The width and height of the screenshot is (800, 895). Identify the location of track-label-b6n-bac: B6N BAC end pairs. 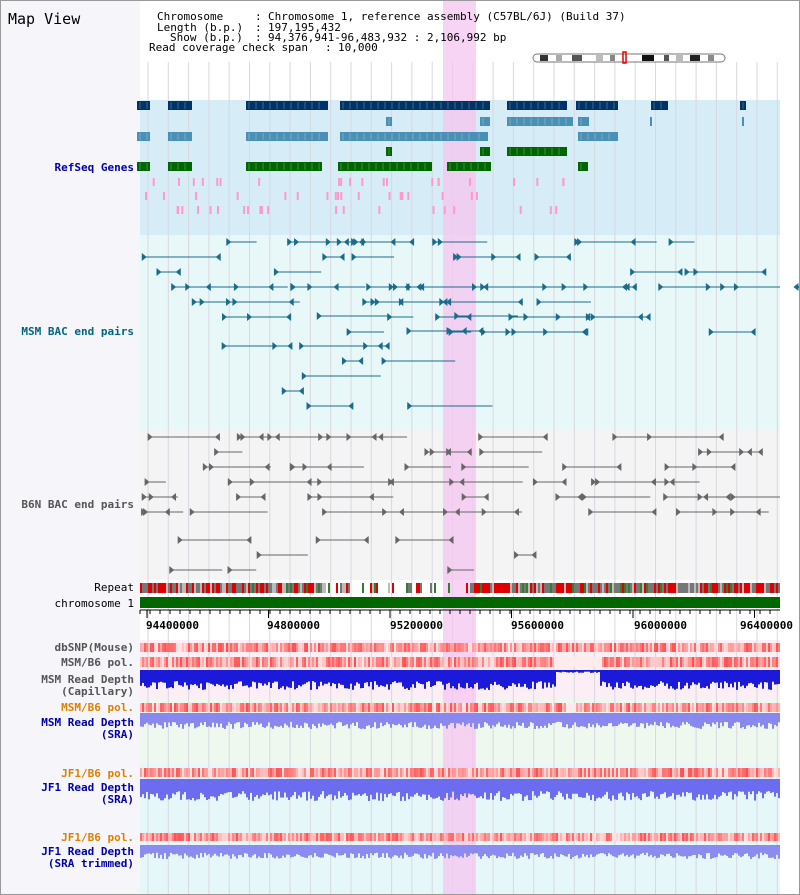
(77, 504).